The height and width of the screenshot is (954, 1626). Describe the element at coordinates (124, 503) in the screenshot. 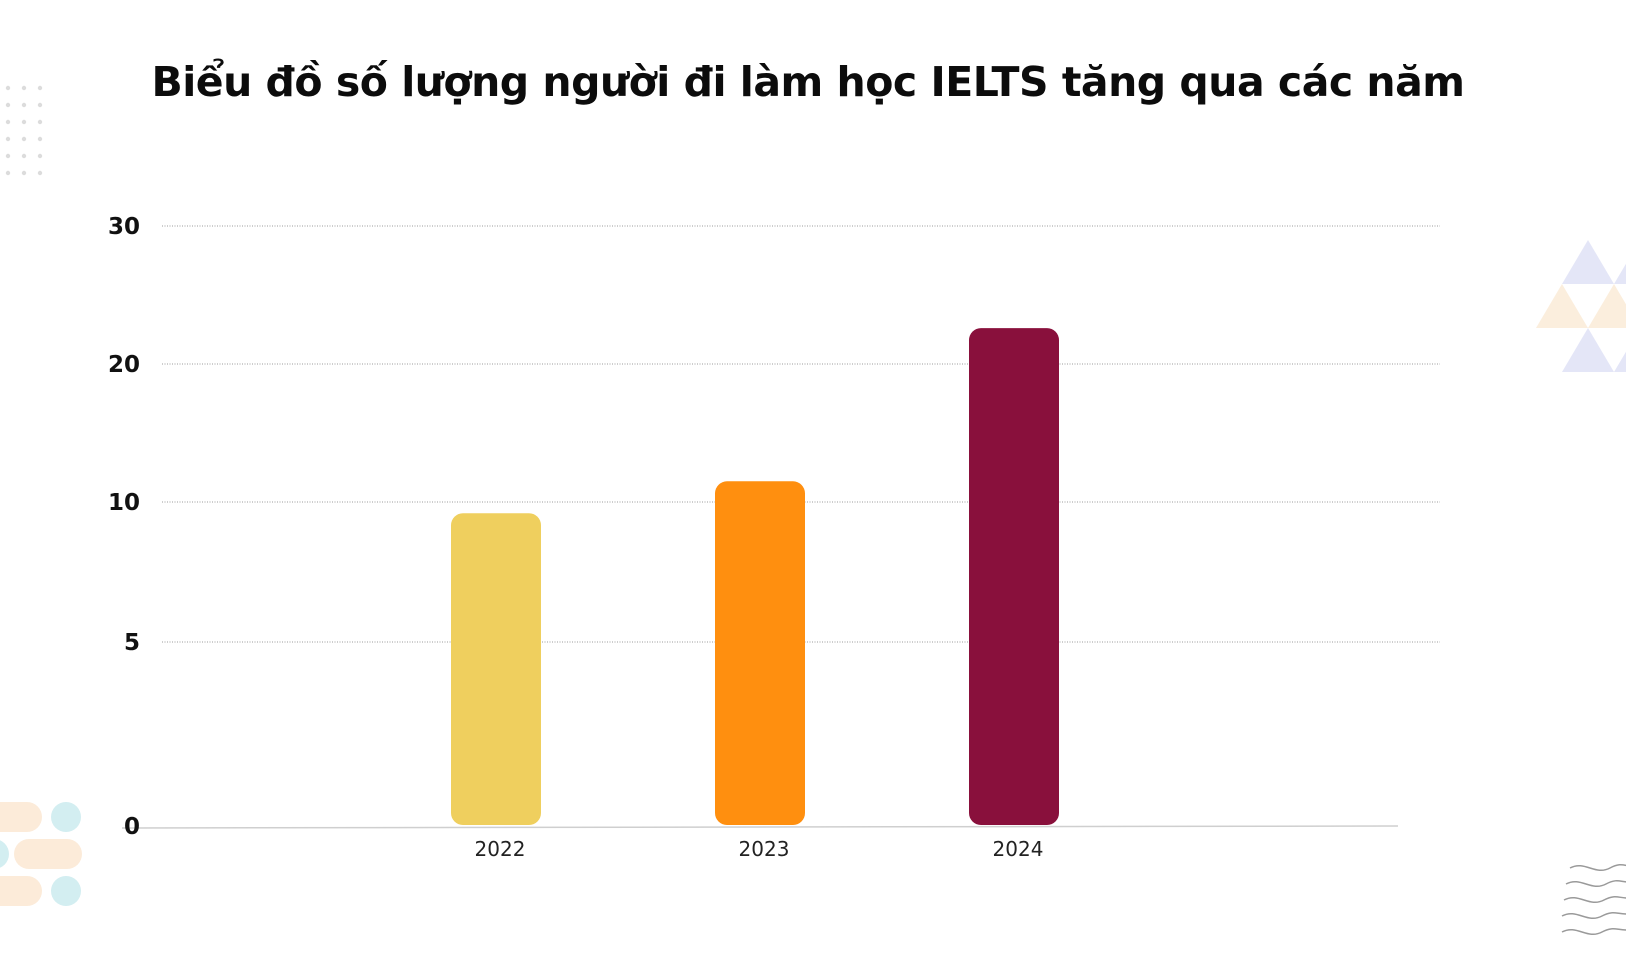

I see `y-tick-label: 10` at that location.